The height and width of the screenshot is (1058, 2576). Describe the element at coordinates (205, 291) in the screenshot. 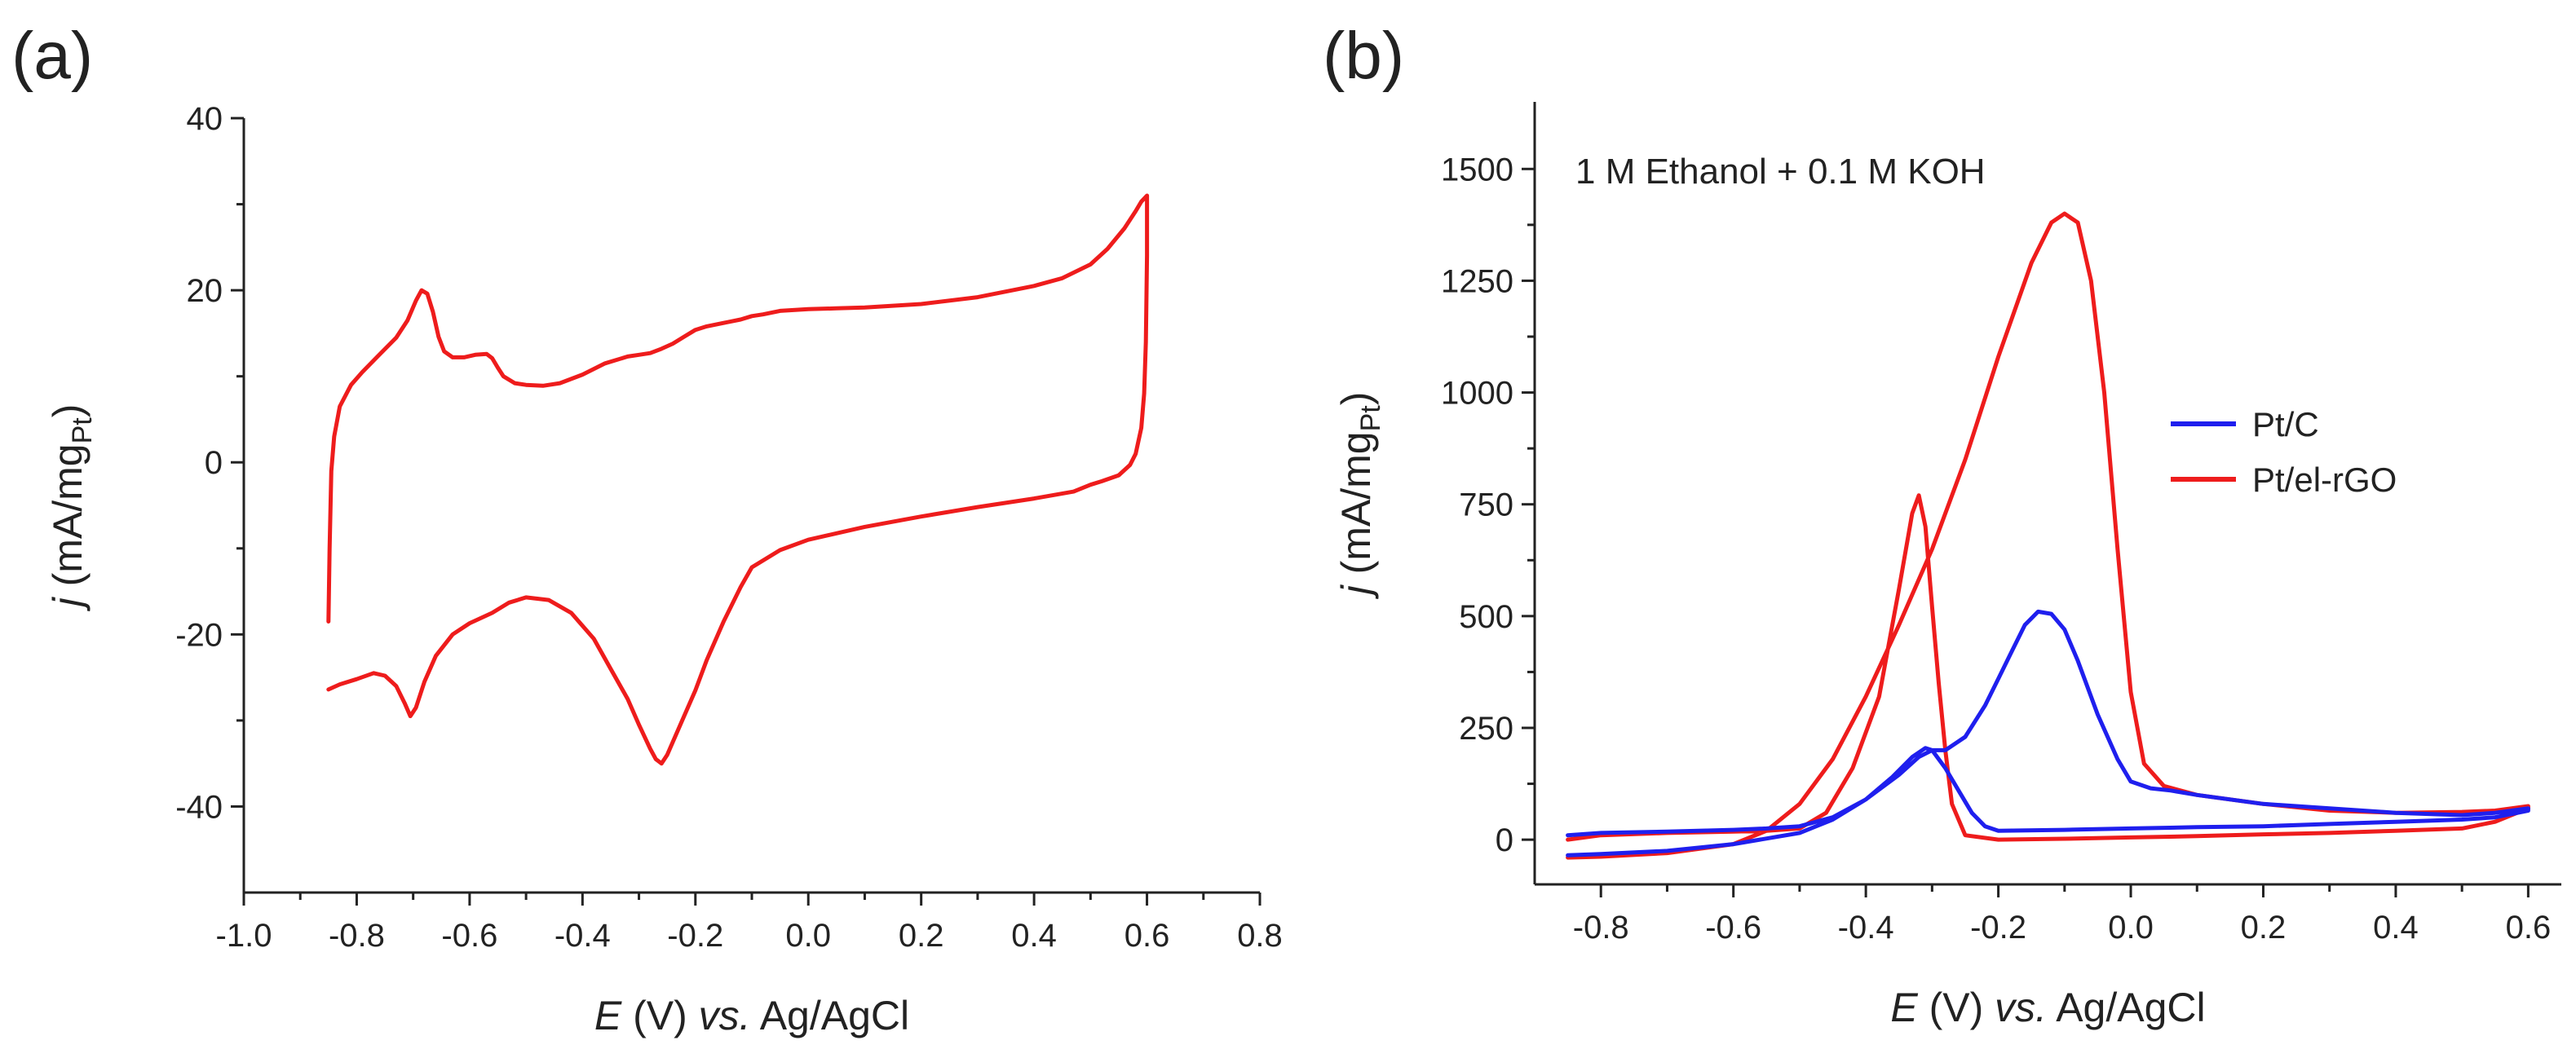

I see `panel-a-y-tick-label: 20` at that location.